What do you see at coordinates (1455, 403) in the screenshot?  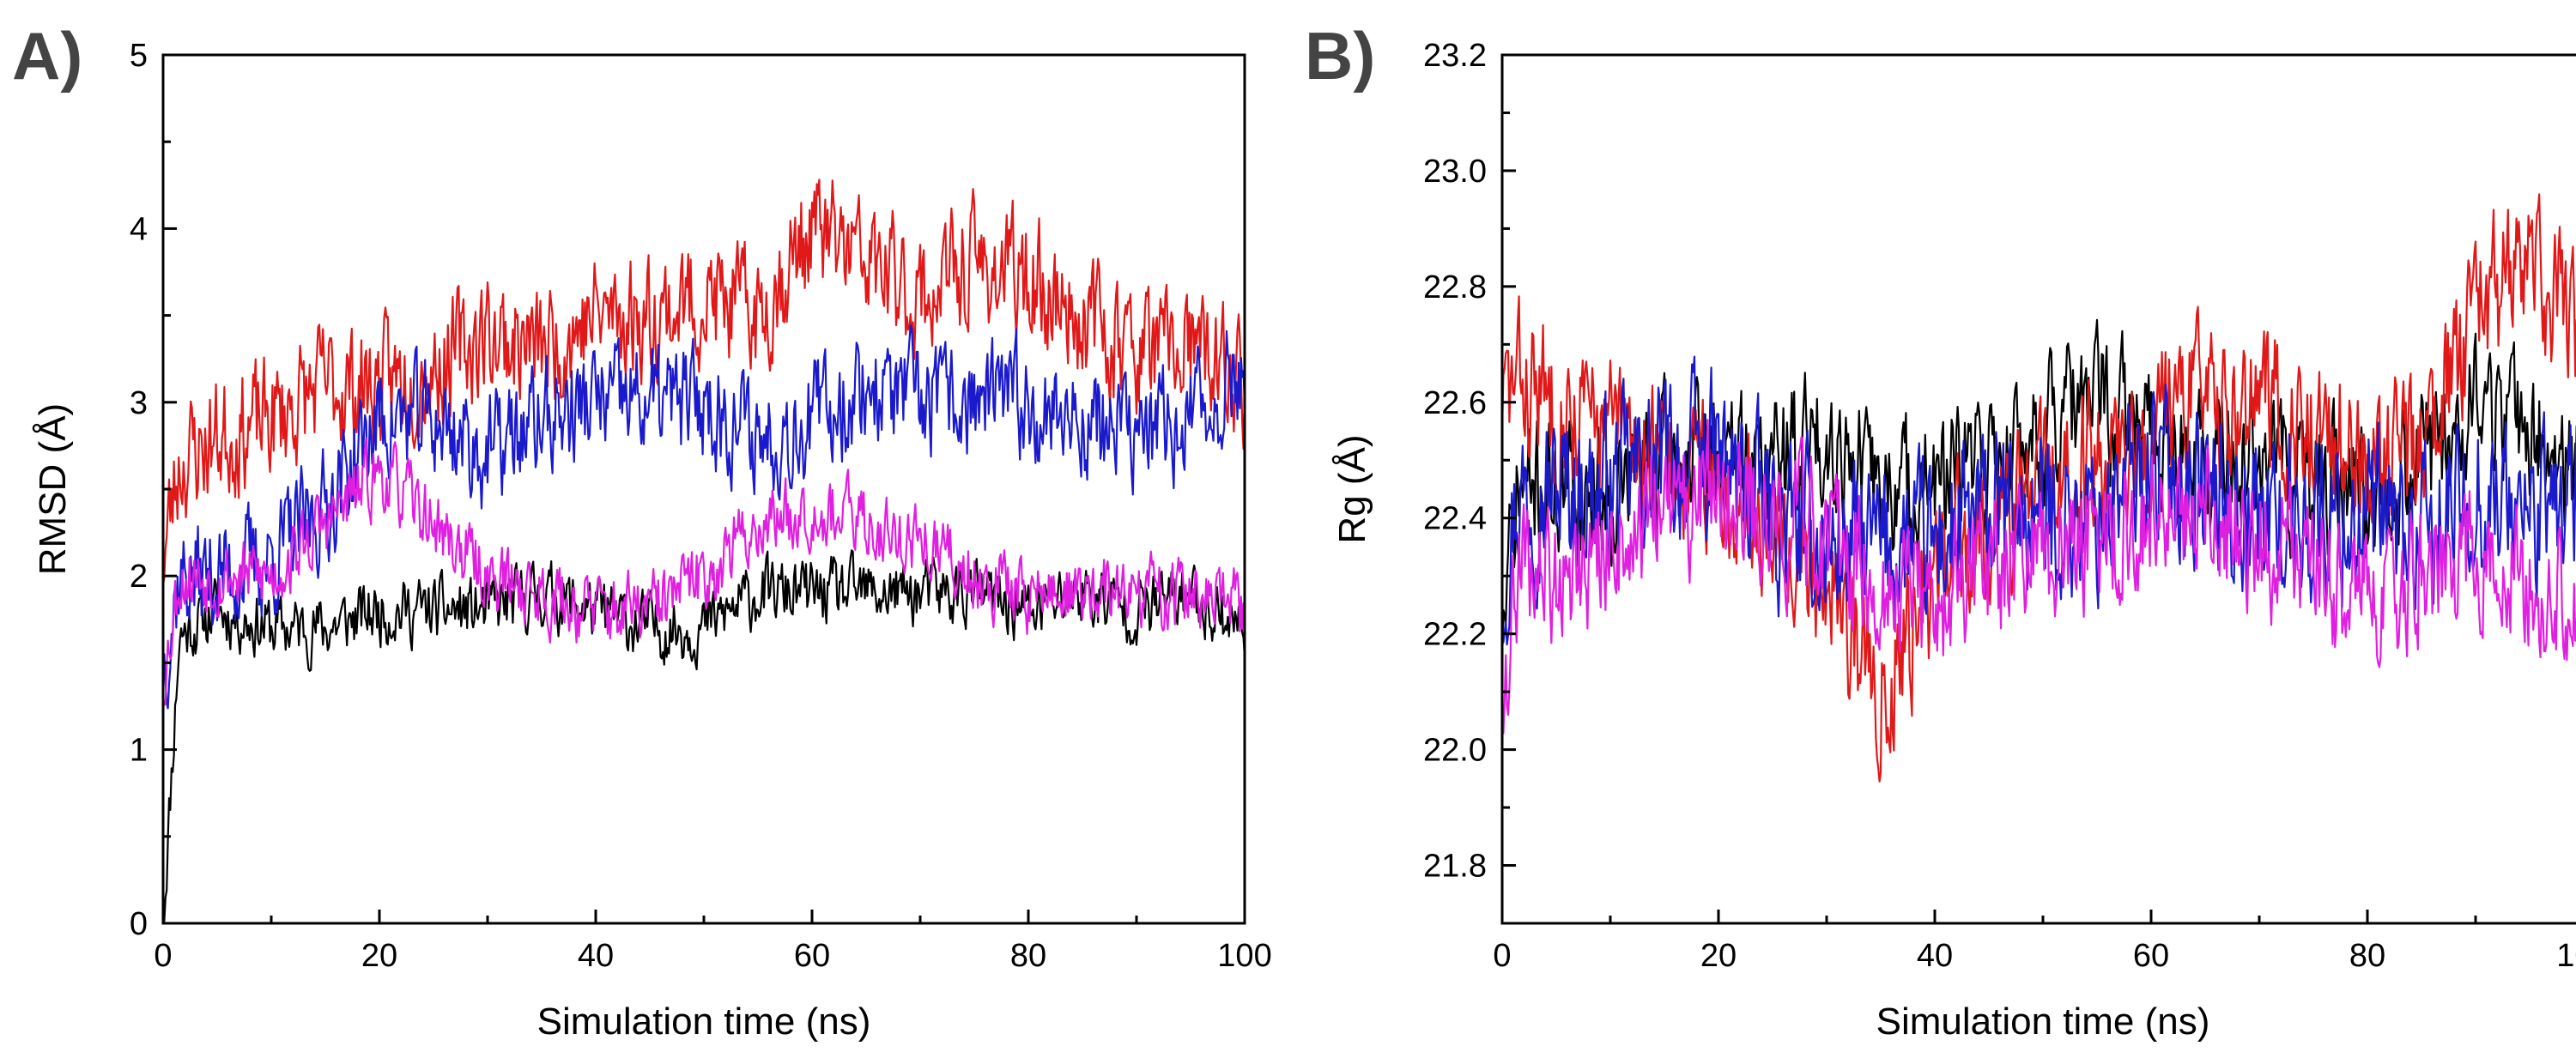 I see `y-tick-label: 22.6` at bounding box center [1455, 403].